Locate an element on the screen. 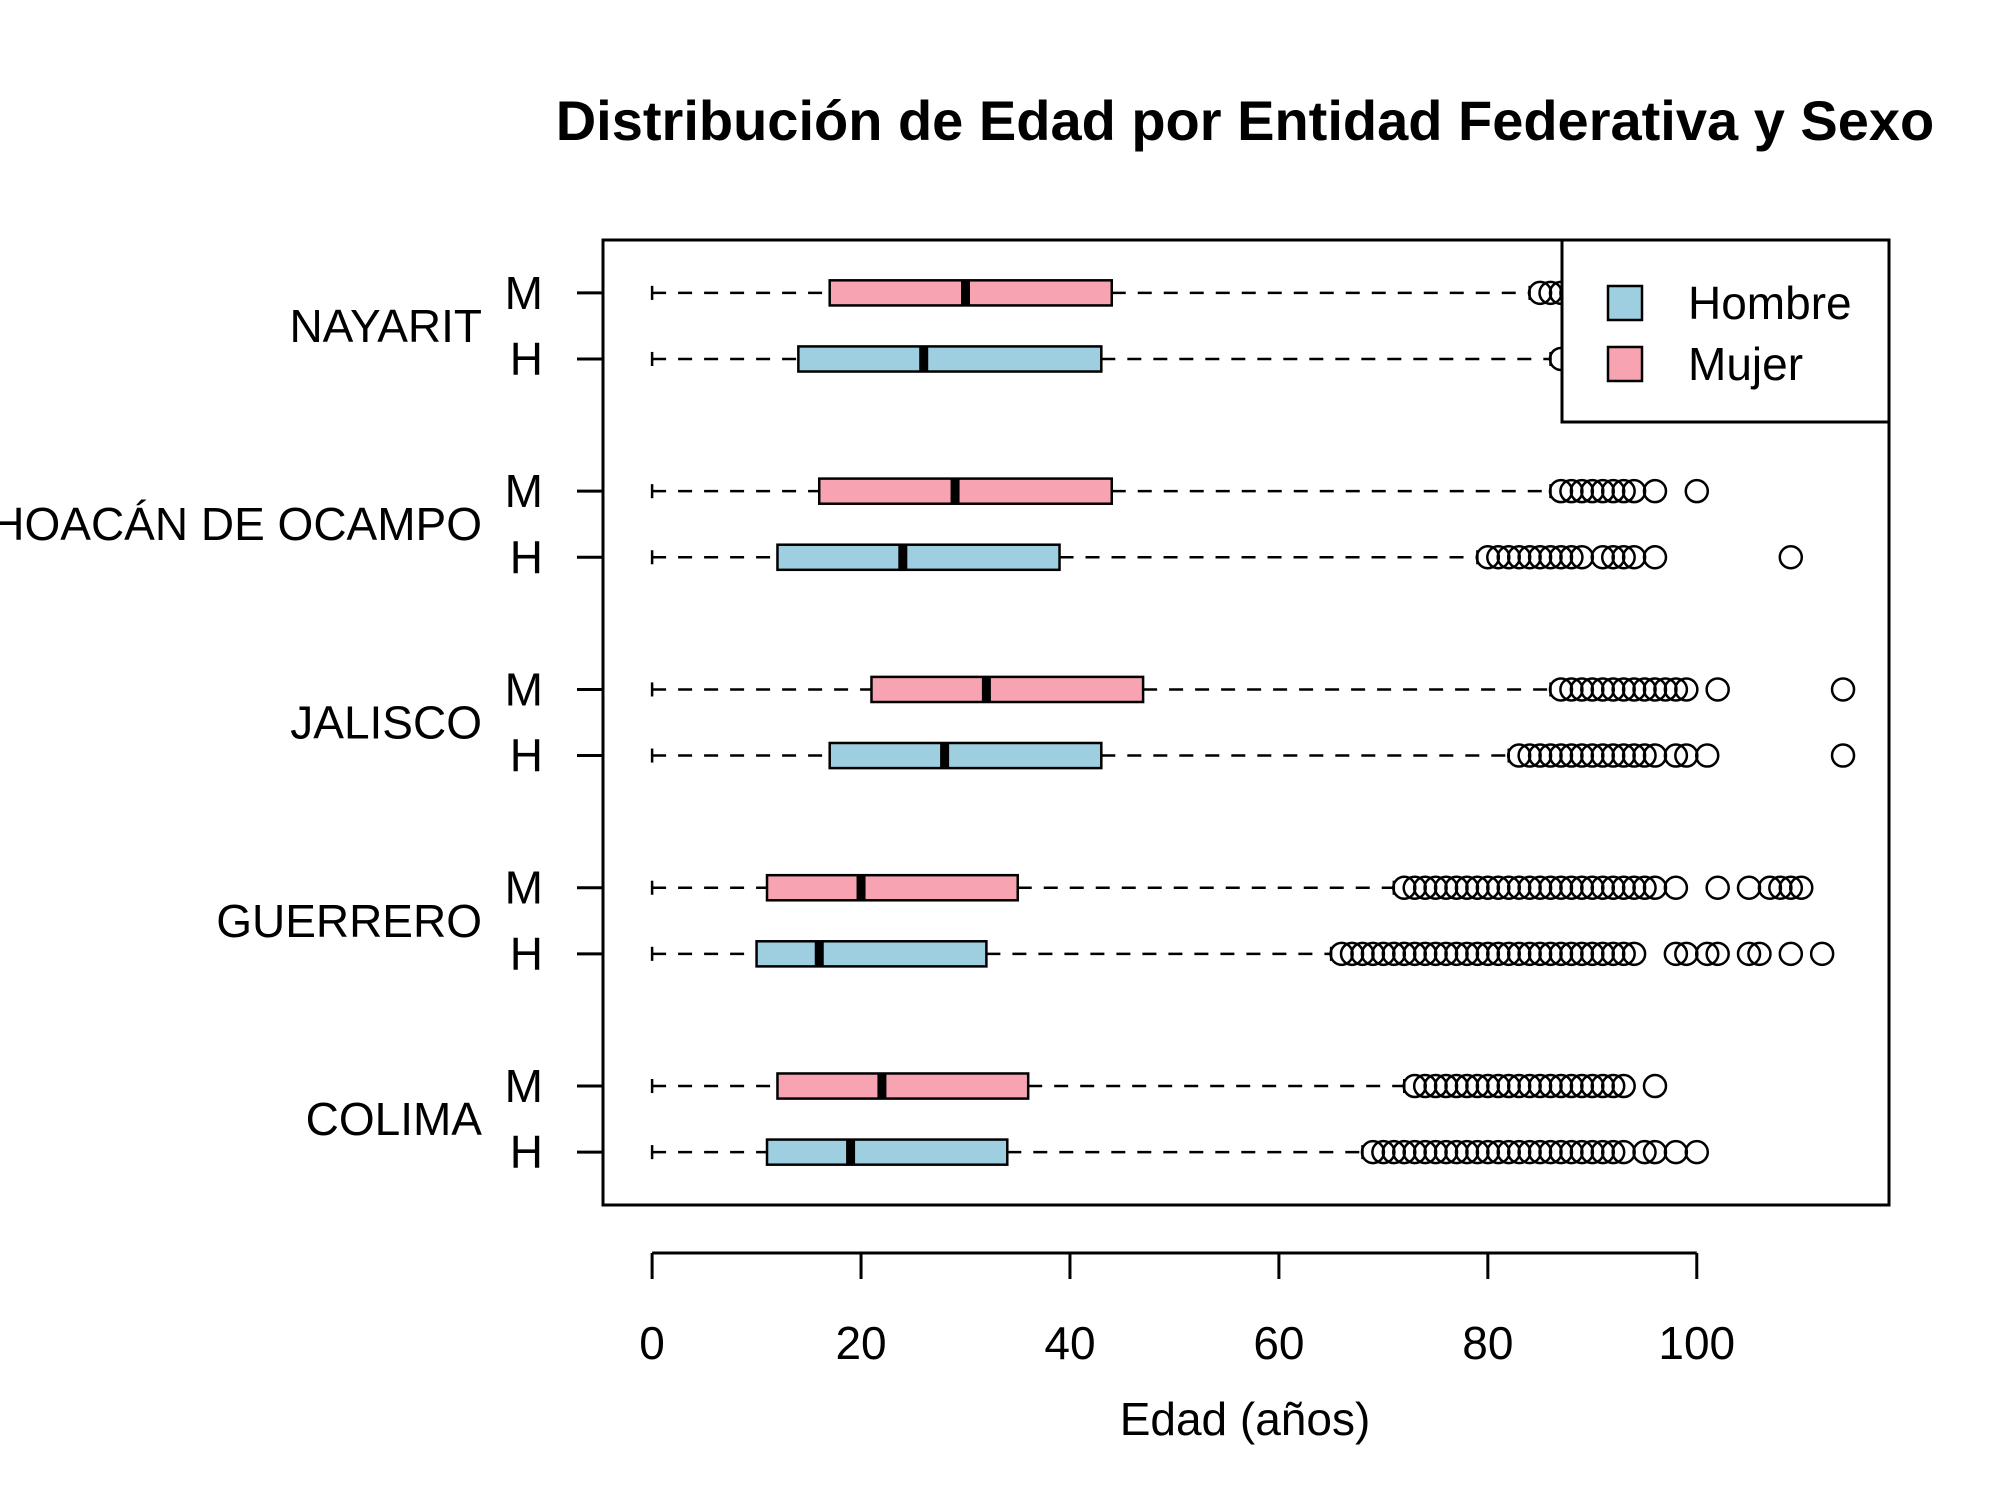 The height and width of the screenshot is (1500, 2000). group-label: NAYARIT is located at coordinates (385, 326).